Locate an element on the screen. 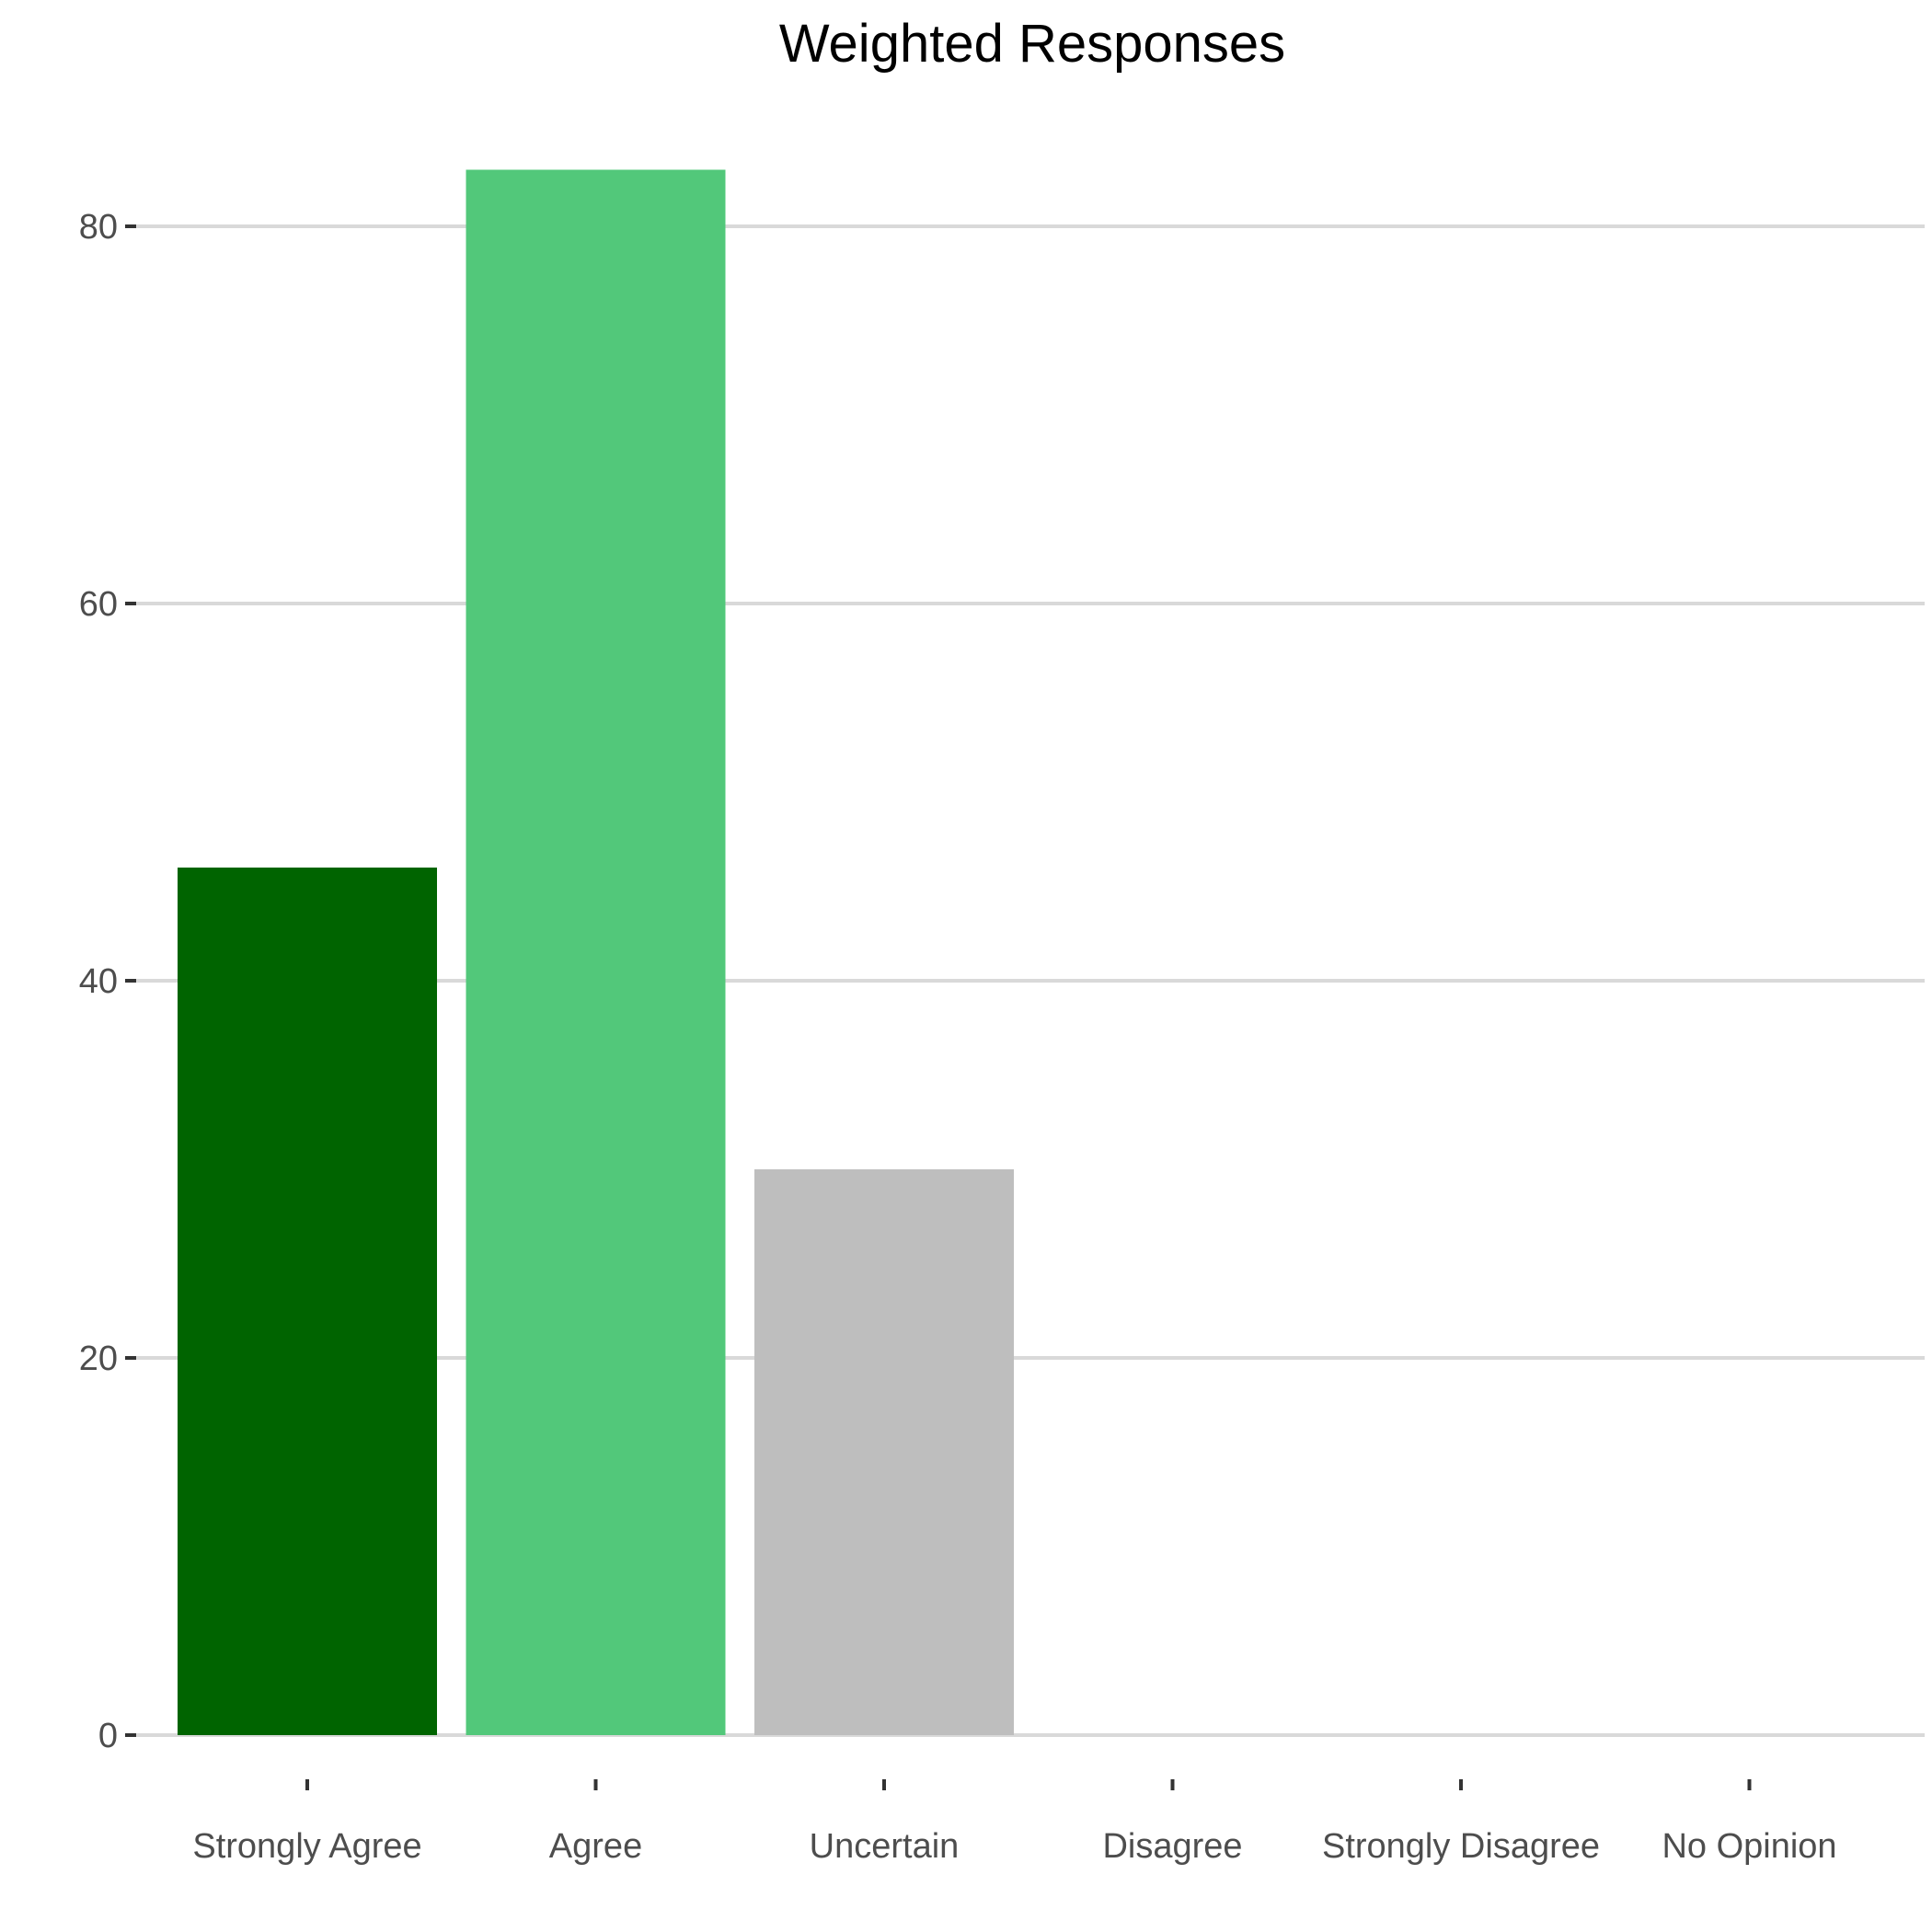 This screenshot has height=1932, width=1932. bar-strongly-agree is located at coordinates (307, 1301).